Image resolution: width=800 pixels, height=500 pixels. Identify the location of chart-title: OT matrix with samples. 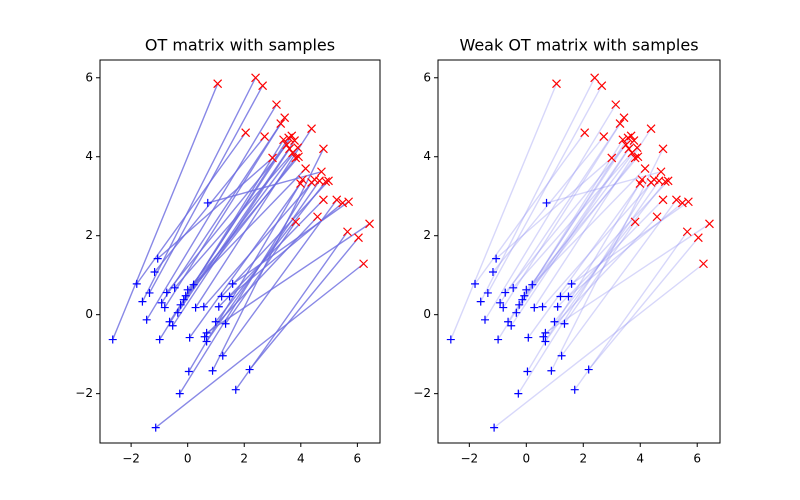
(240, 45).